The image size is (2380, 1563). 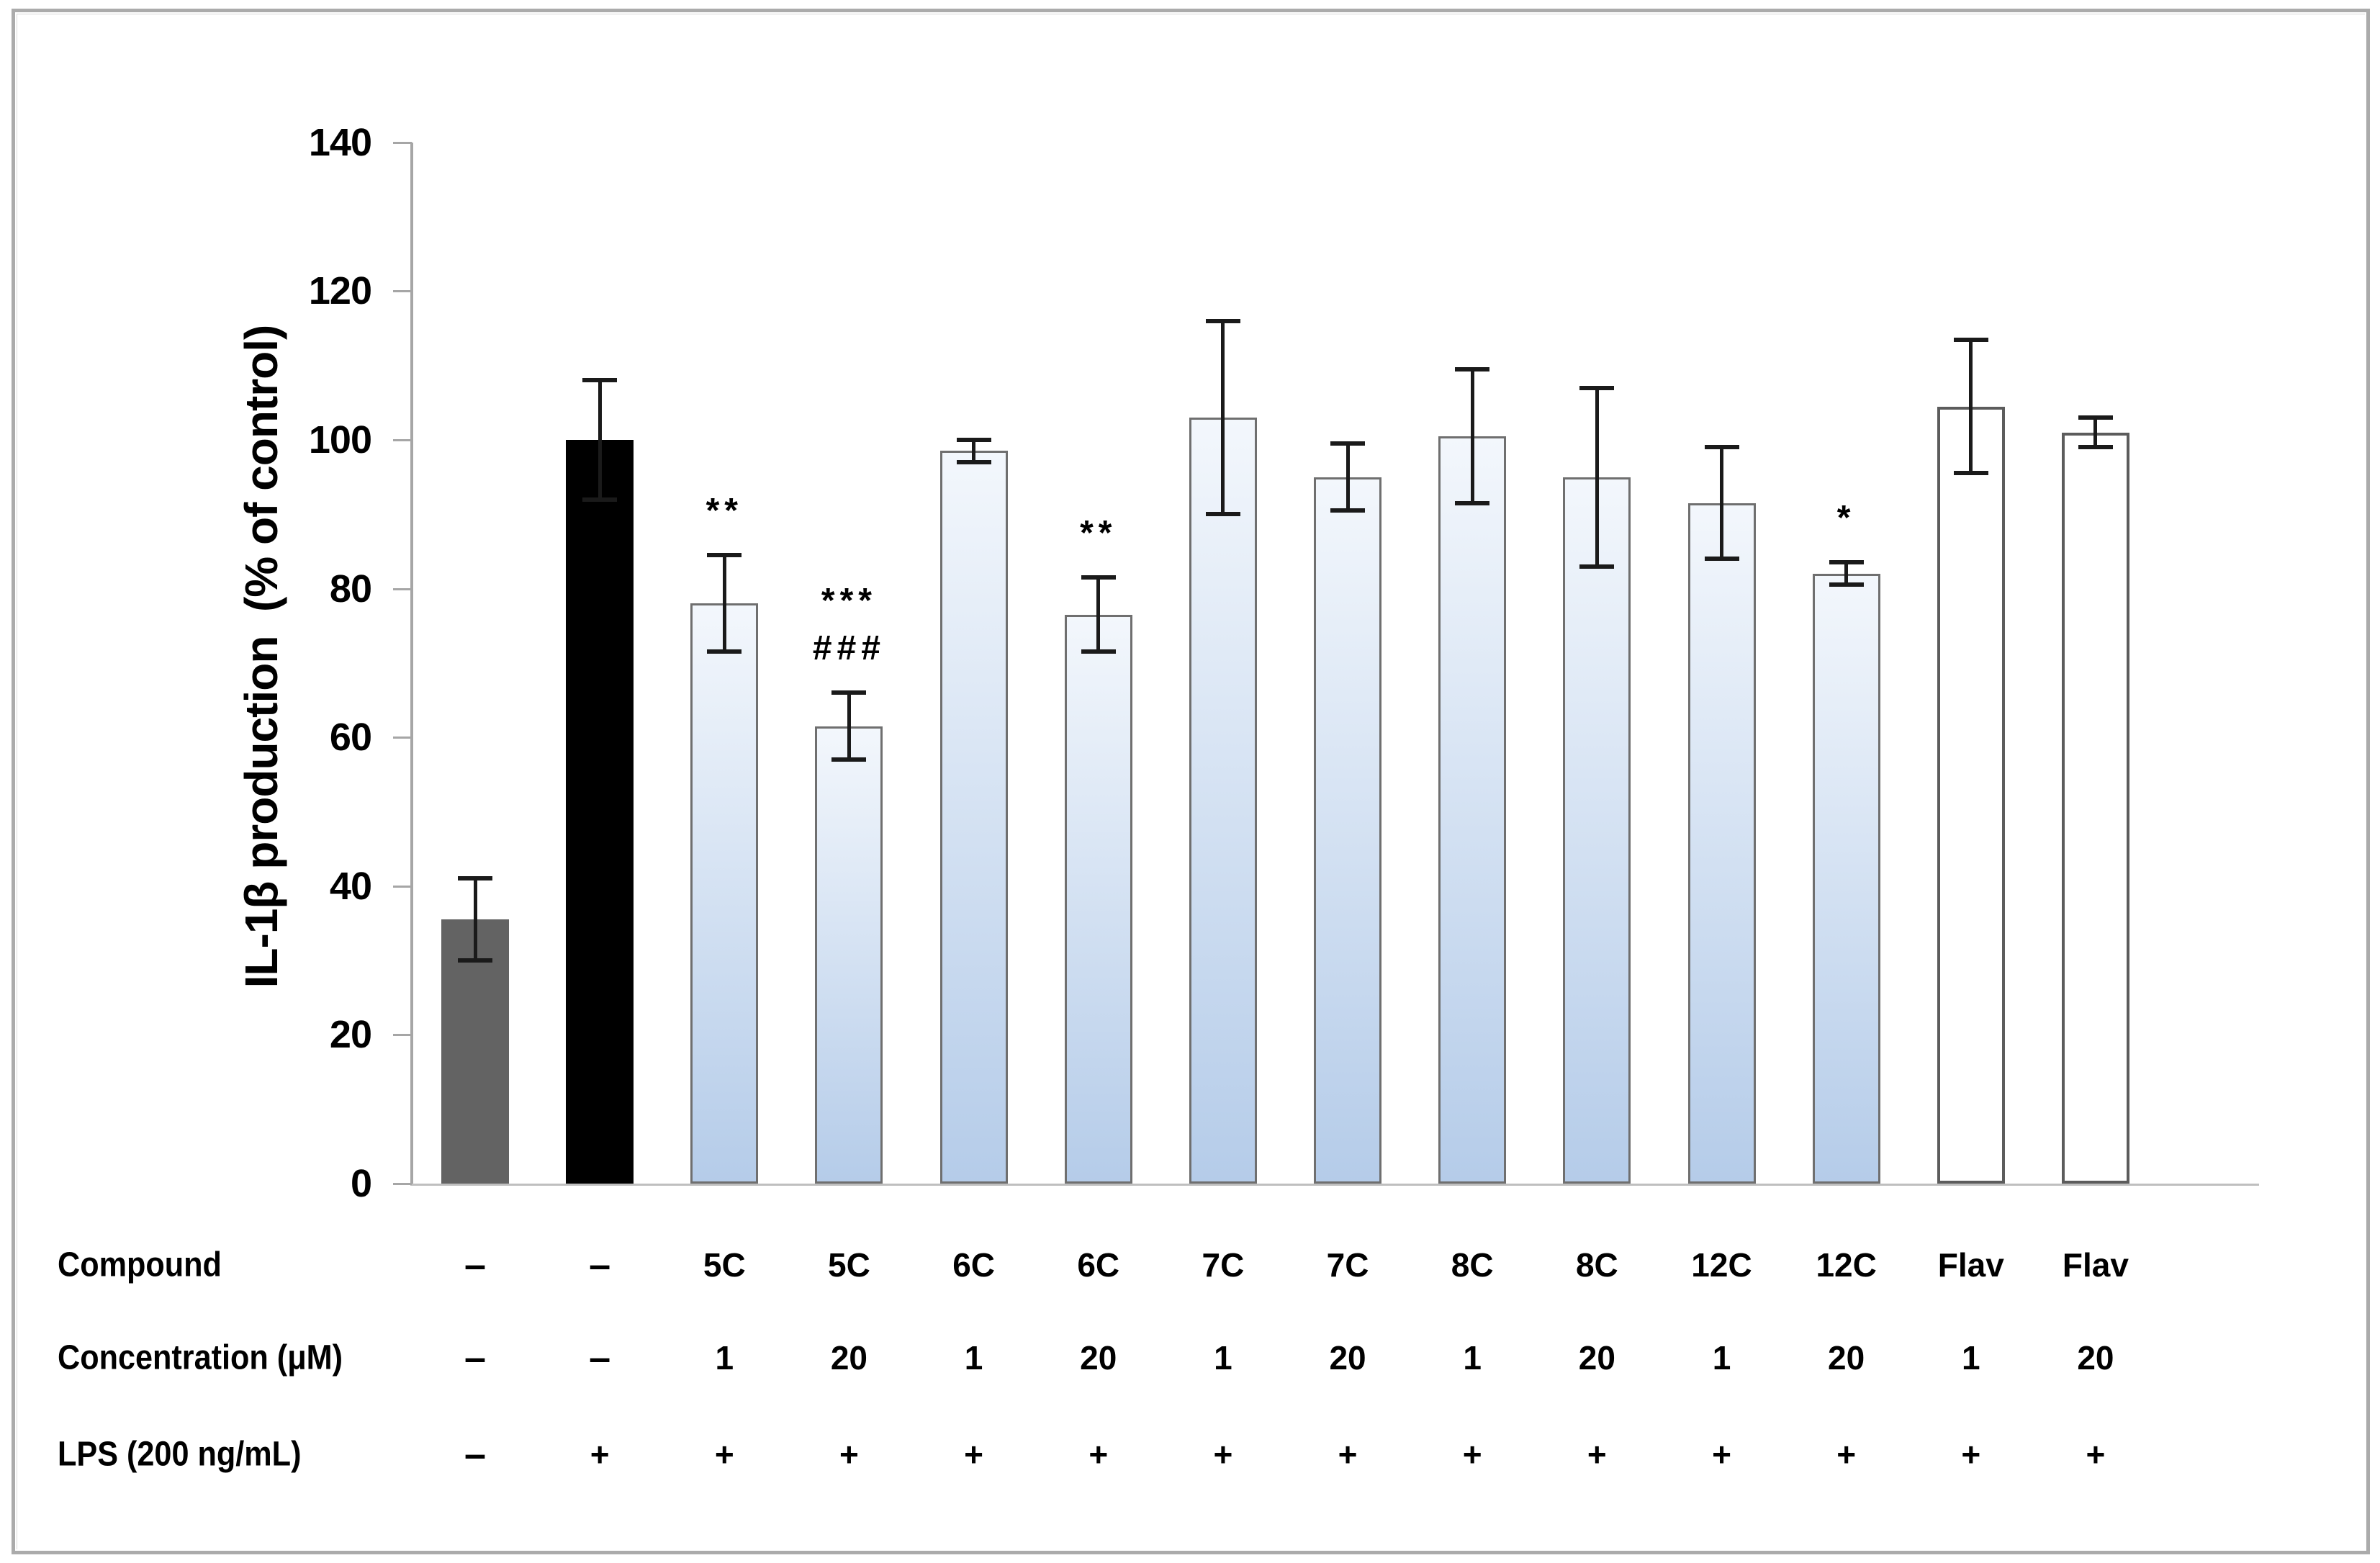 I want to click on significance-text: ***, so click(x=849, y=601).